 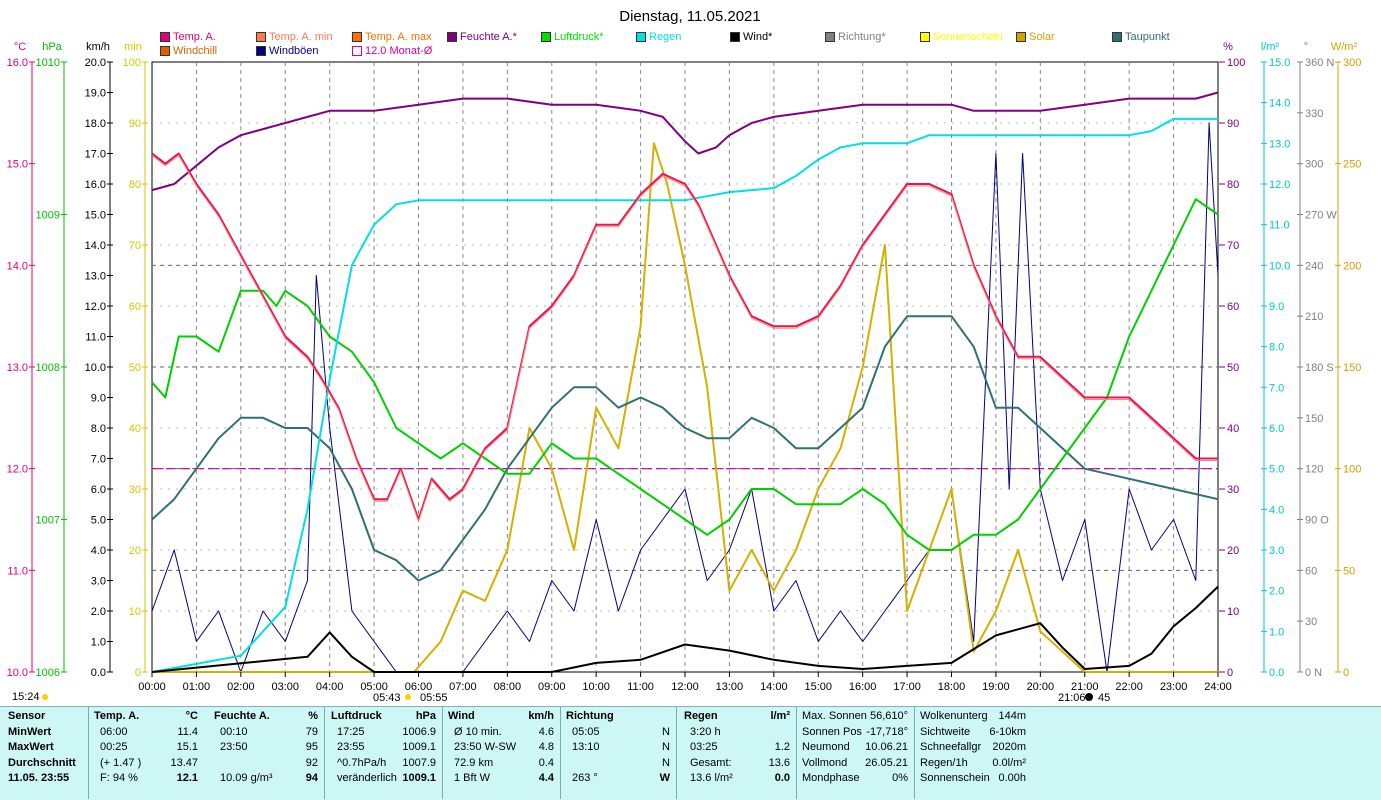 What do you see at coordinates (1233, 307) in the screenshot?
I see `right-axis-tick-label: 60` at bounding box center [1233, 307].